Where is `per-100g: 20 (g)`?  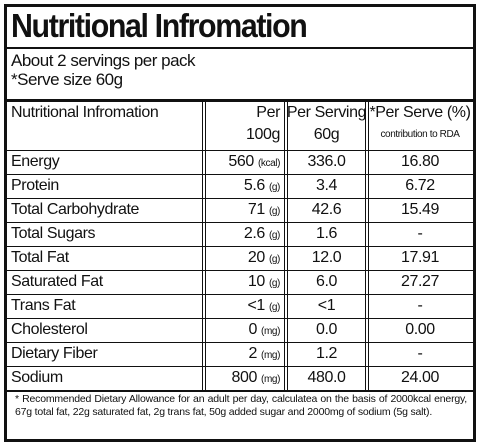 per-100g: 20 (g) is located at coordinates (264, 259).